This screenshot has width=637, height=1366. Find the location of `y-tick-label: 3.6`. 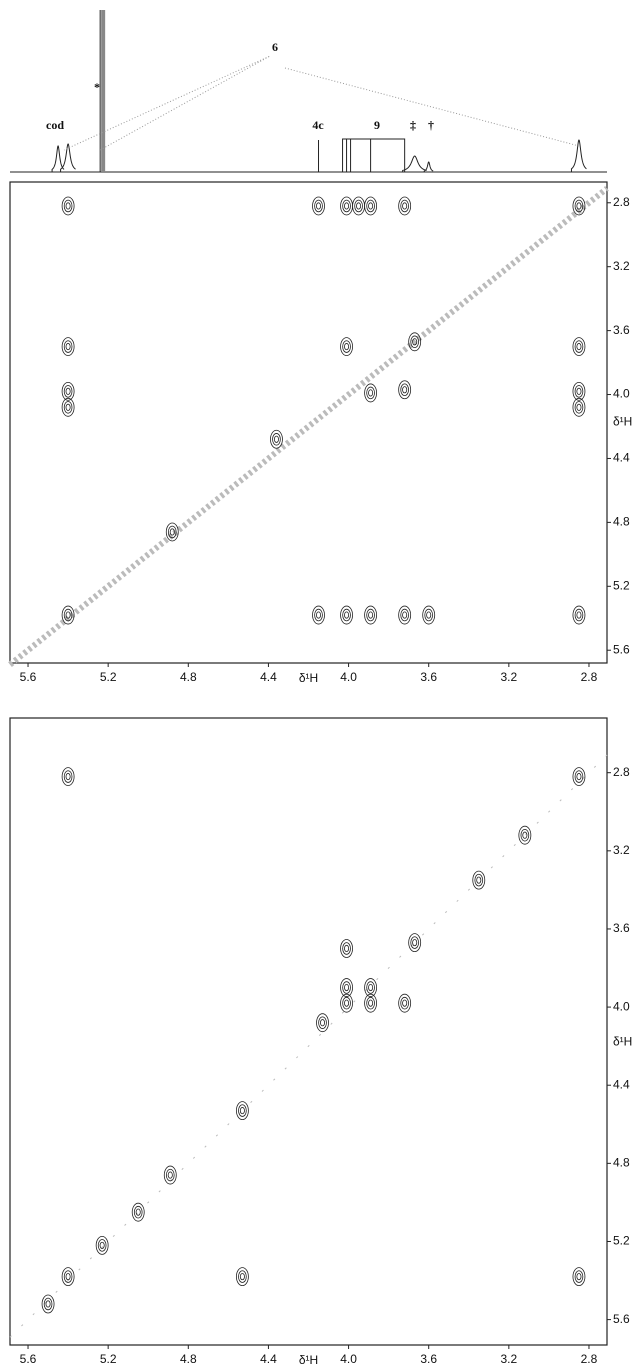

y-tick-label: 3.6 is located at coordinates (621, 330).